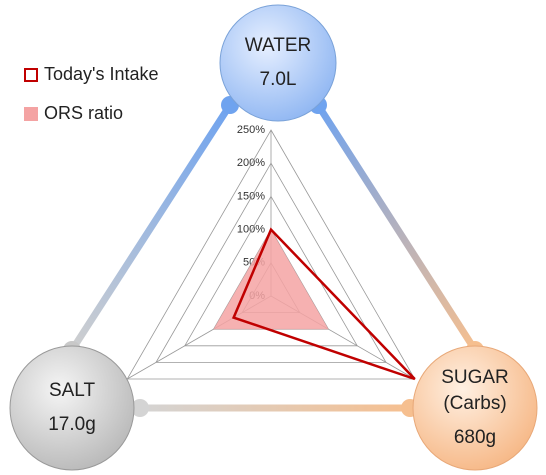  I want to click on node-amount: 17.0g, so click(72, 424).